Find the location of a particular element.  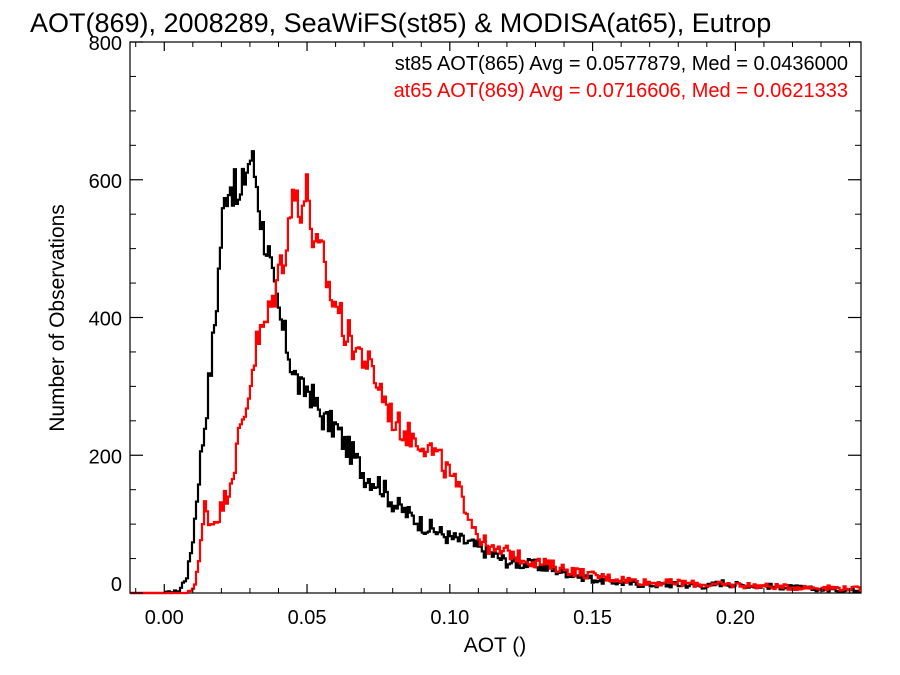

y-tick-label: 800 is located at coordinates (105, 44).